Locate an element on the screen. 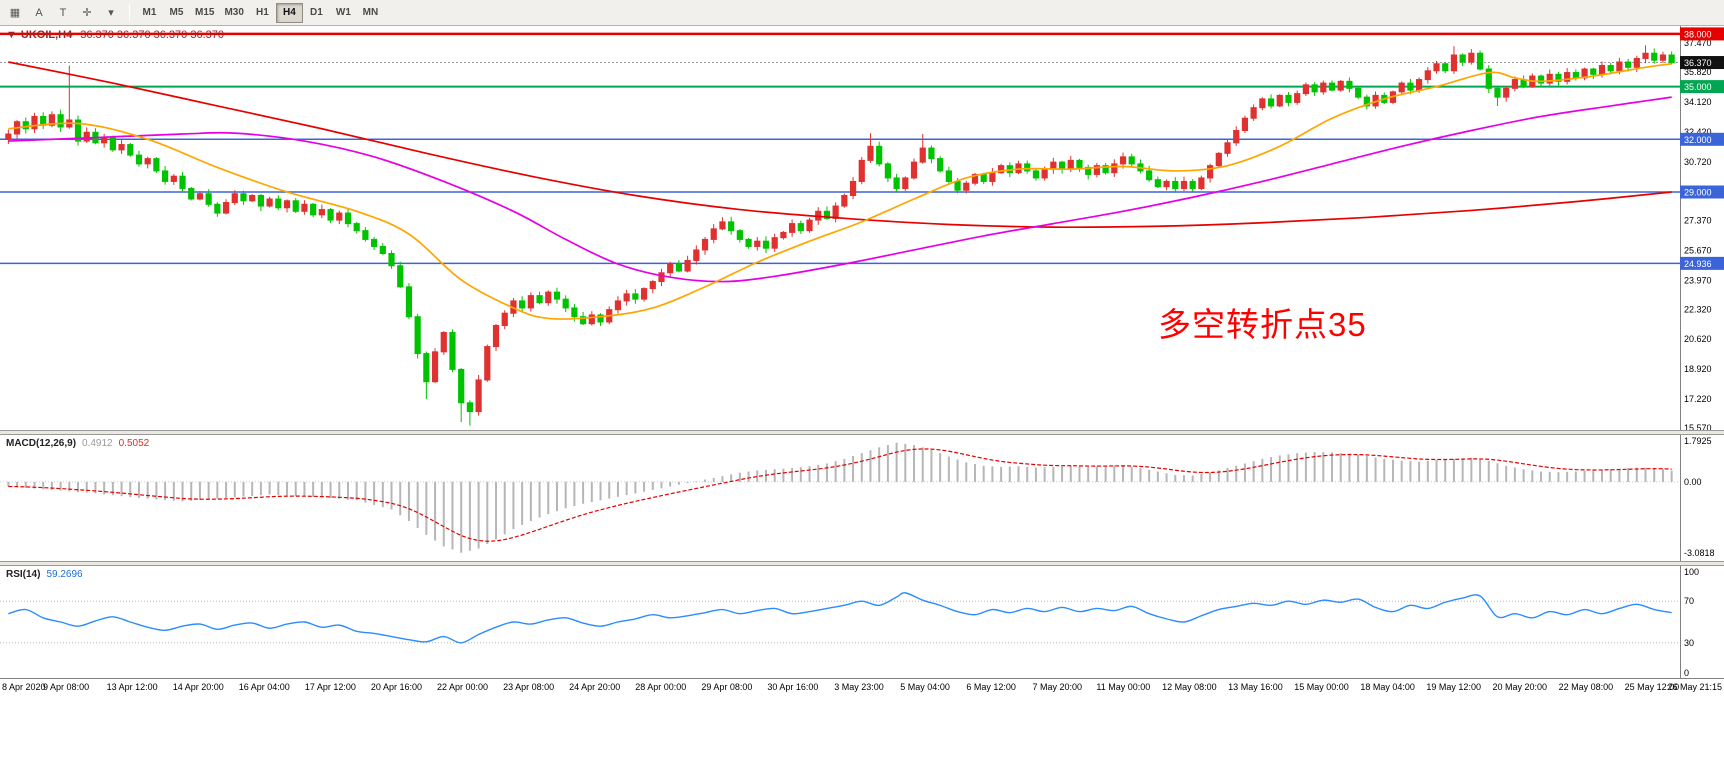  svg-text: 36.370 is located at coordinates (1698, 63).